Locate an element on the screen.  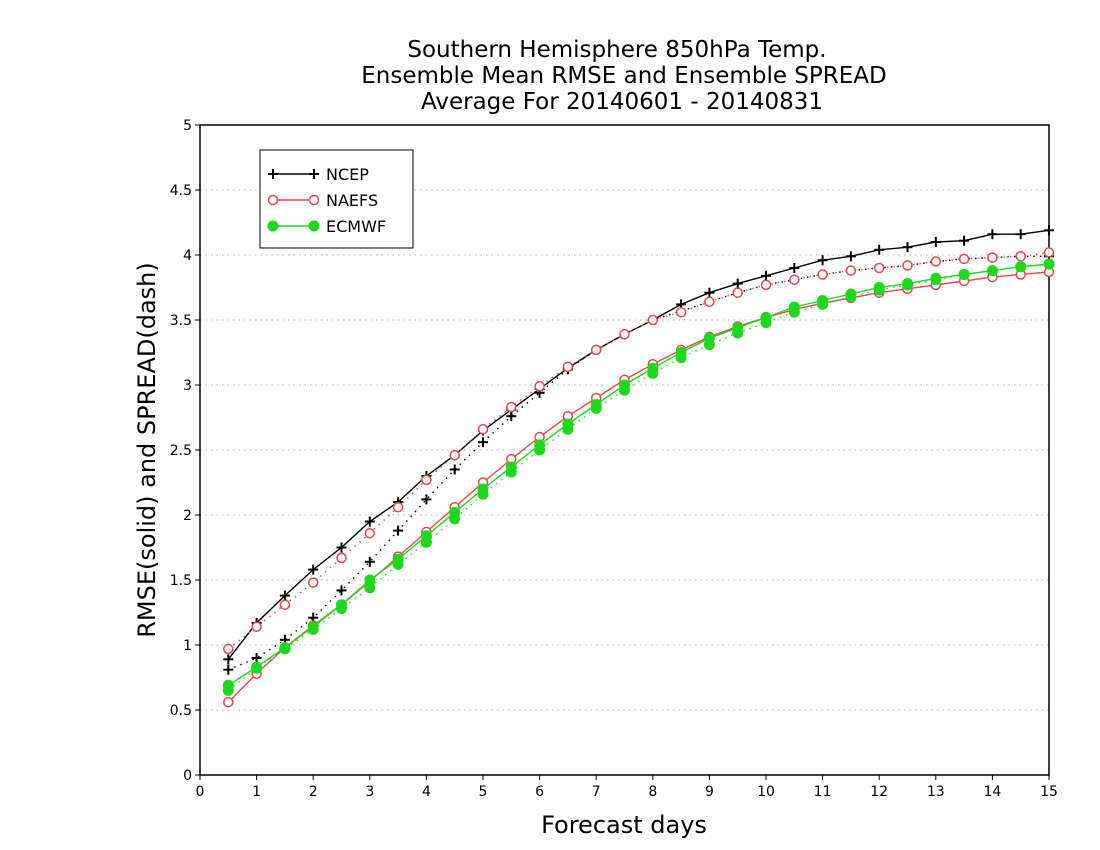
x-tick-label: 9 is located at coordinates (709, 792).